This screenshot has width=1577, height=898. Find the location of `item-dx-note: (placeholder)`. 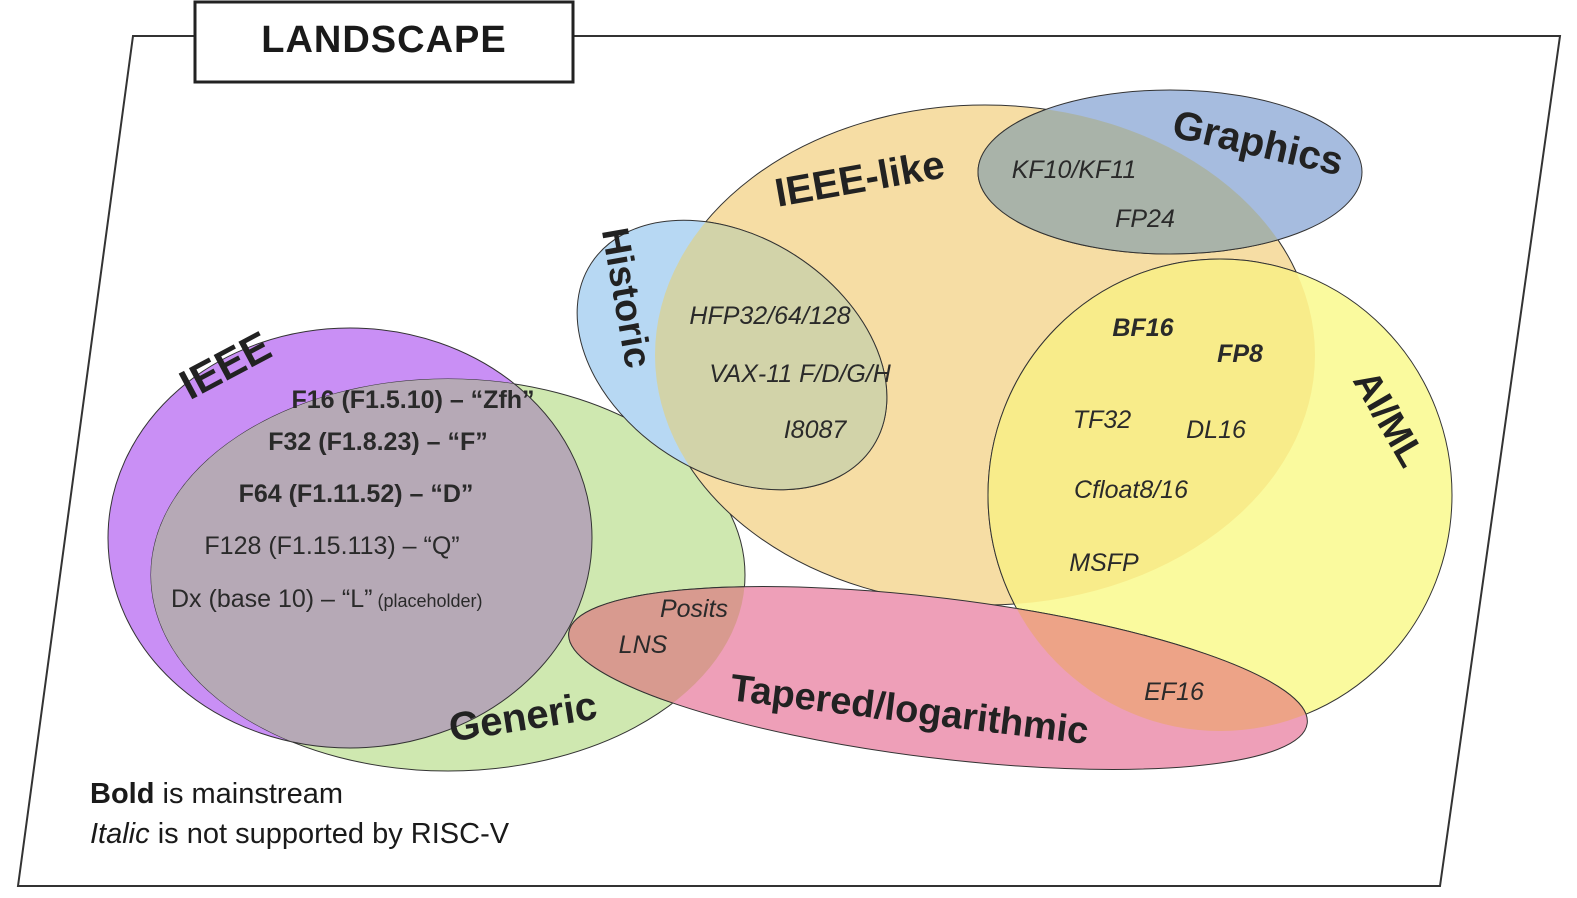

item-dx-note: (placeholder) is located at coordinates (429, 601).